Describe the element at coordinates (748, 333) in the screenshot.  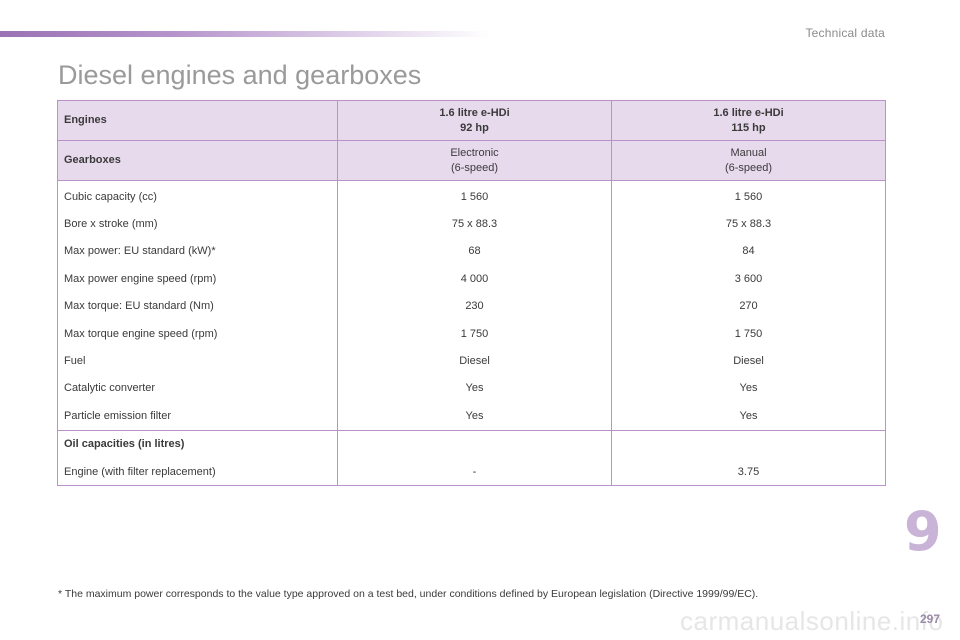
I see `row-value-2: 1 750` at that location.